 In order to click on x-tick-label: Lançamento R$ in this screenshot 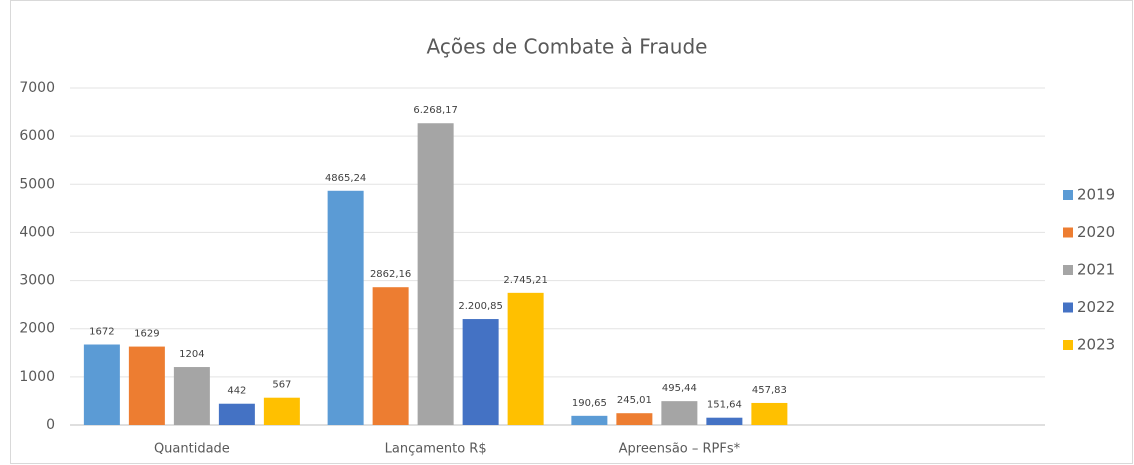, I will do `click(436, 449)`.